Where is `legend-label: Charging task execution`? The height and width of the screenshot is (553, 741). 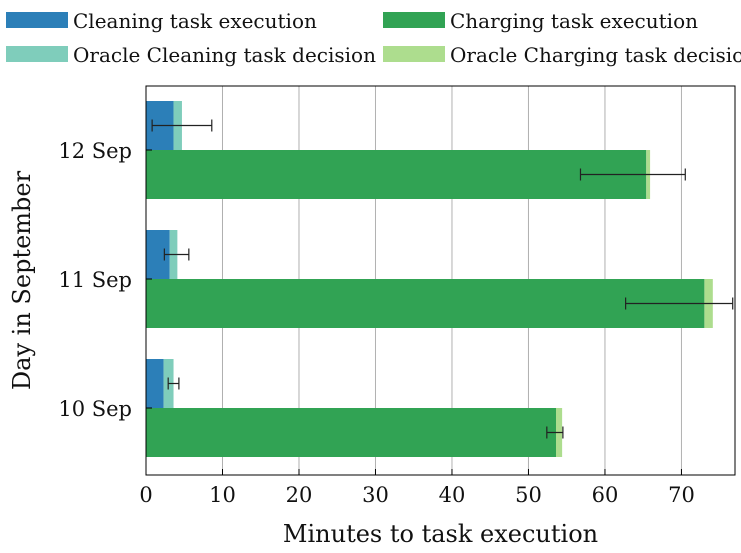
legend-label: Charging task execution is located at coordinates (574, 21).